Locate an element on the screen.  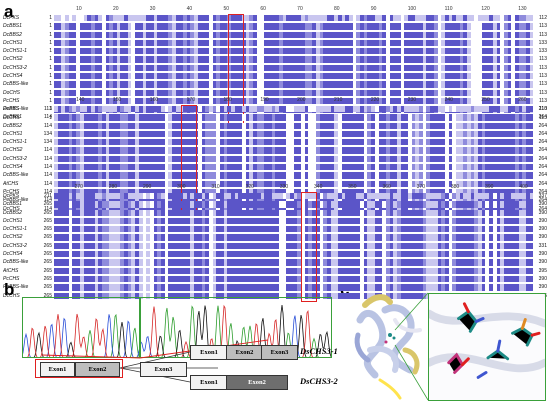
alignment-row: DcCHS2 1 113 is located at coordinates (275, 59).